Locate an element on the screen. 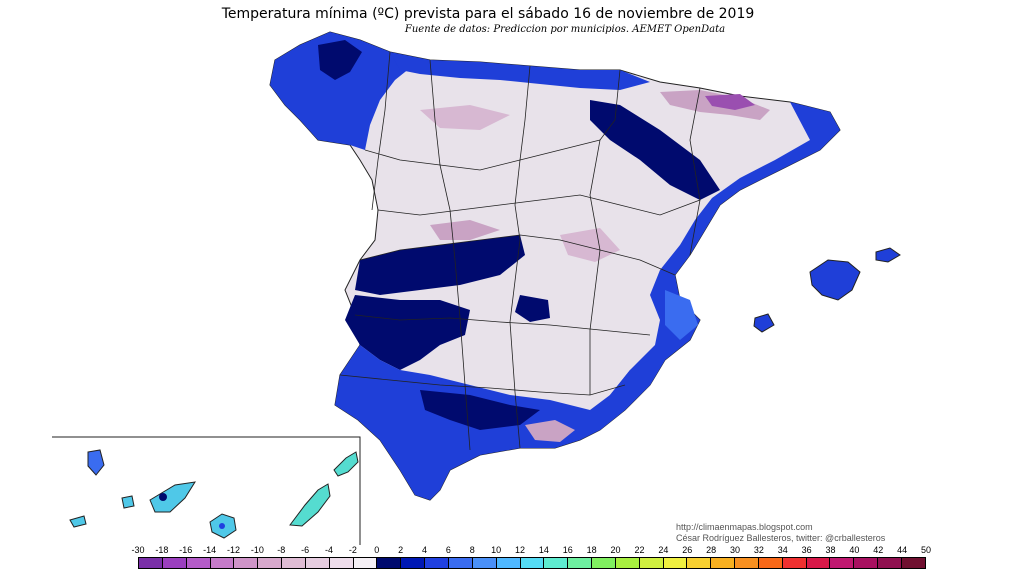 This screenshot has height=576, width=1024. legend-label: 32 is located at coordinates (758, 550).